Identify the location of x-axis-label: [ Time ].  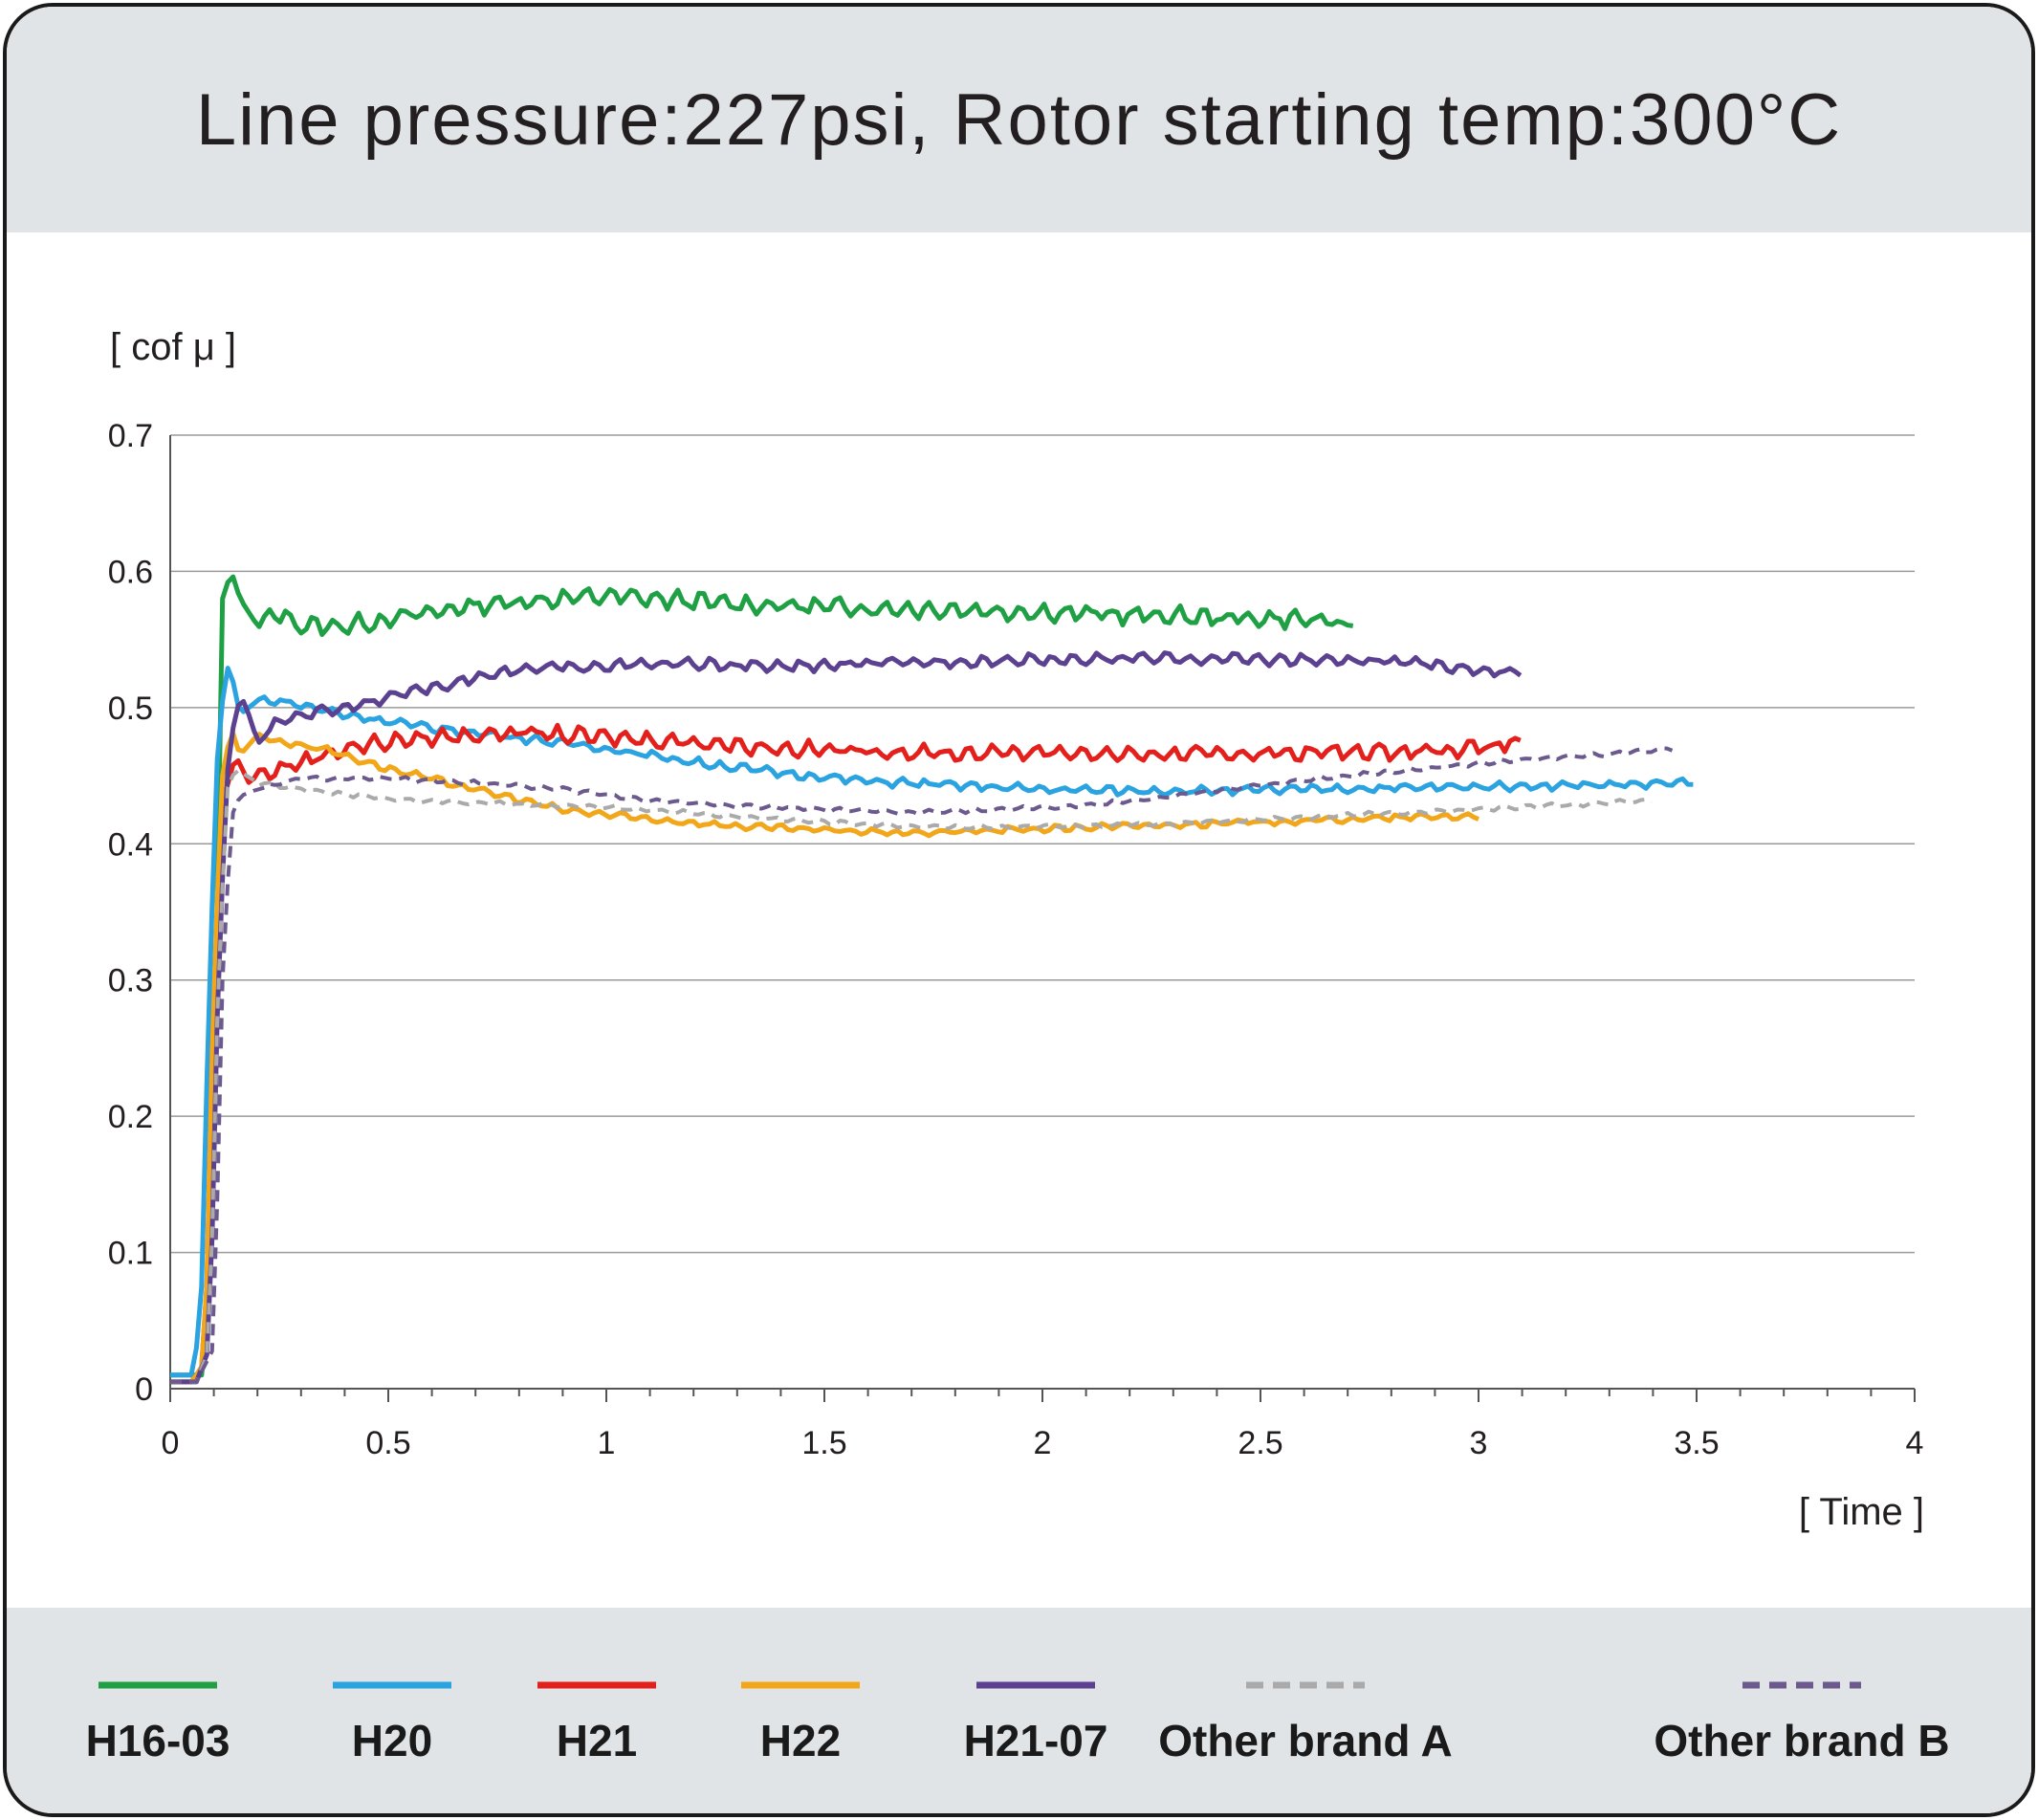
(1861, 1512).